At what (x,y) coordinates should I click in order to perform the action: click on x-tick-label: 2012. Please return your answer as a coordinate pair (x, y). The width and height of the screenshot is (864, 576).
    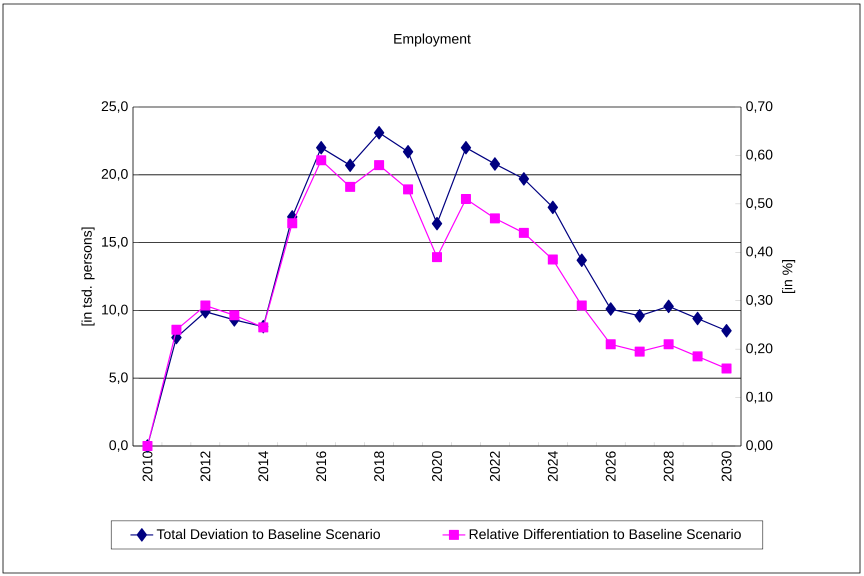
    Looking at the image, I should click on (205, 466).